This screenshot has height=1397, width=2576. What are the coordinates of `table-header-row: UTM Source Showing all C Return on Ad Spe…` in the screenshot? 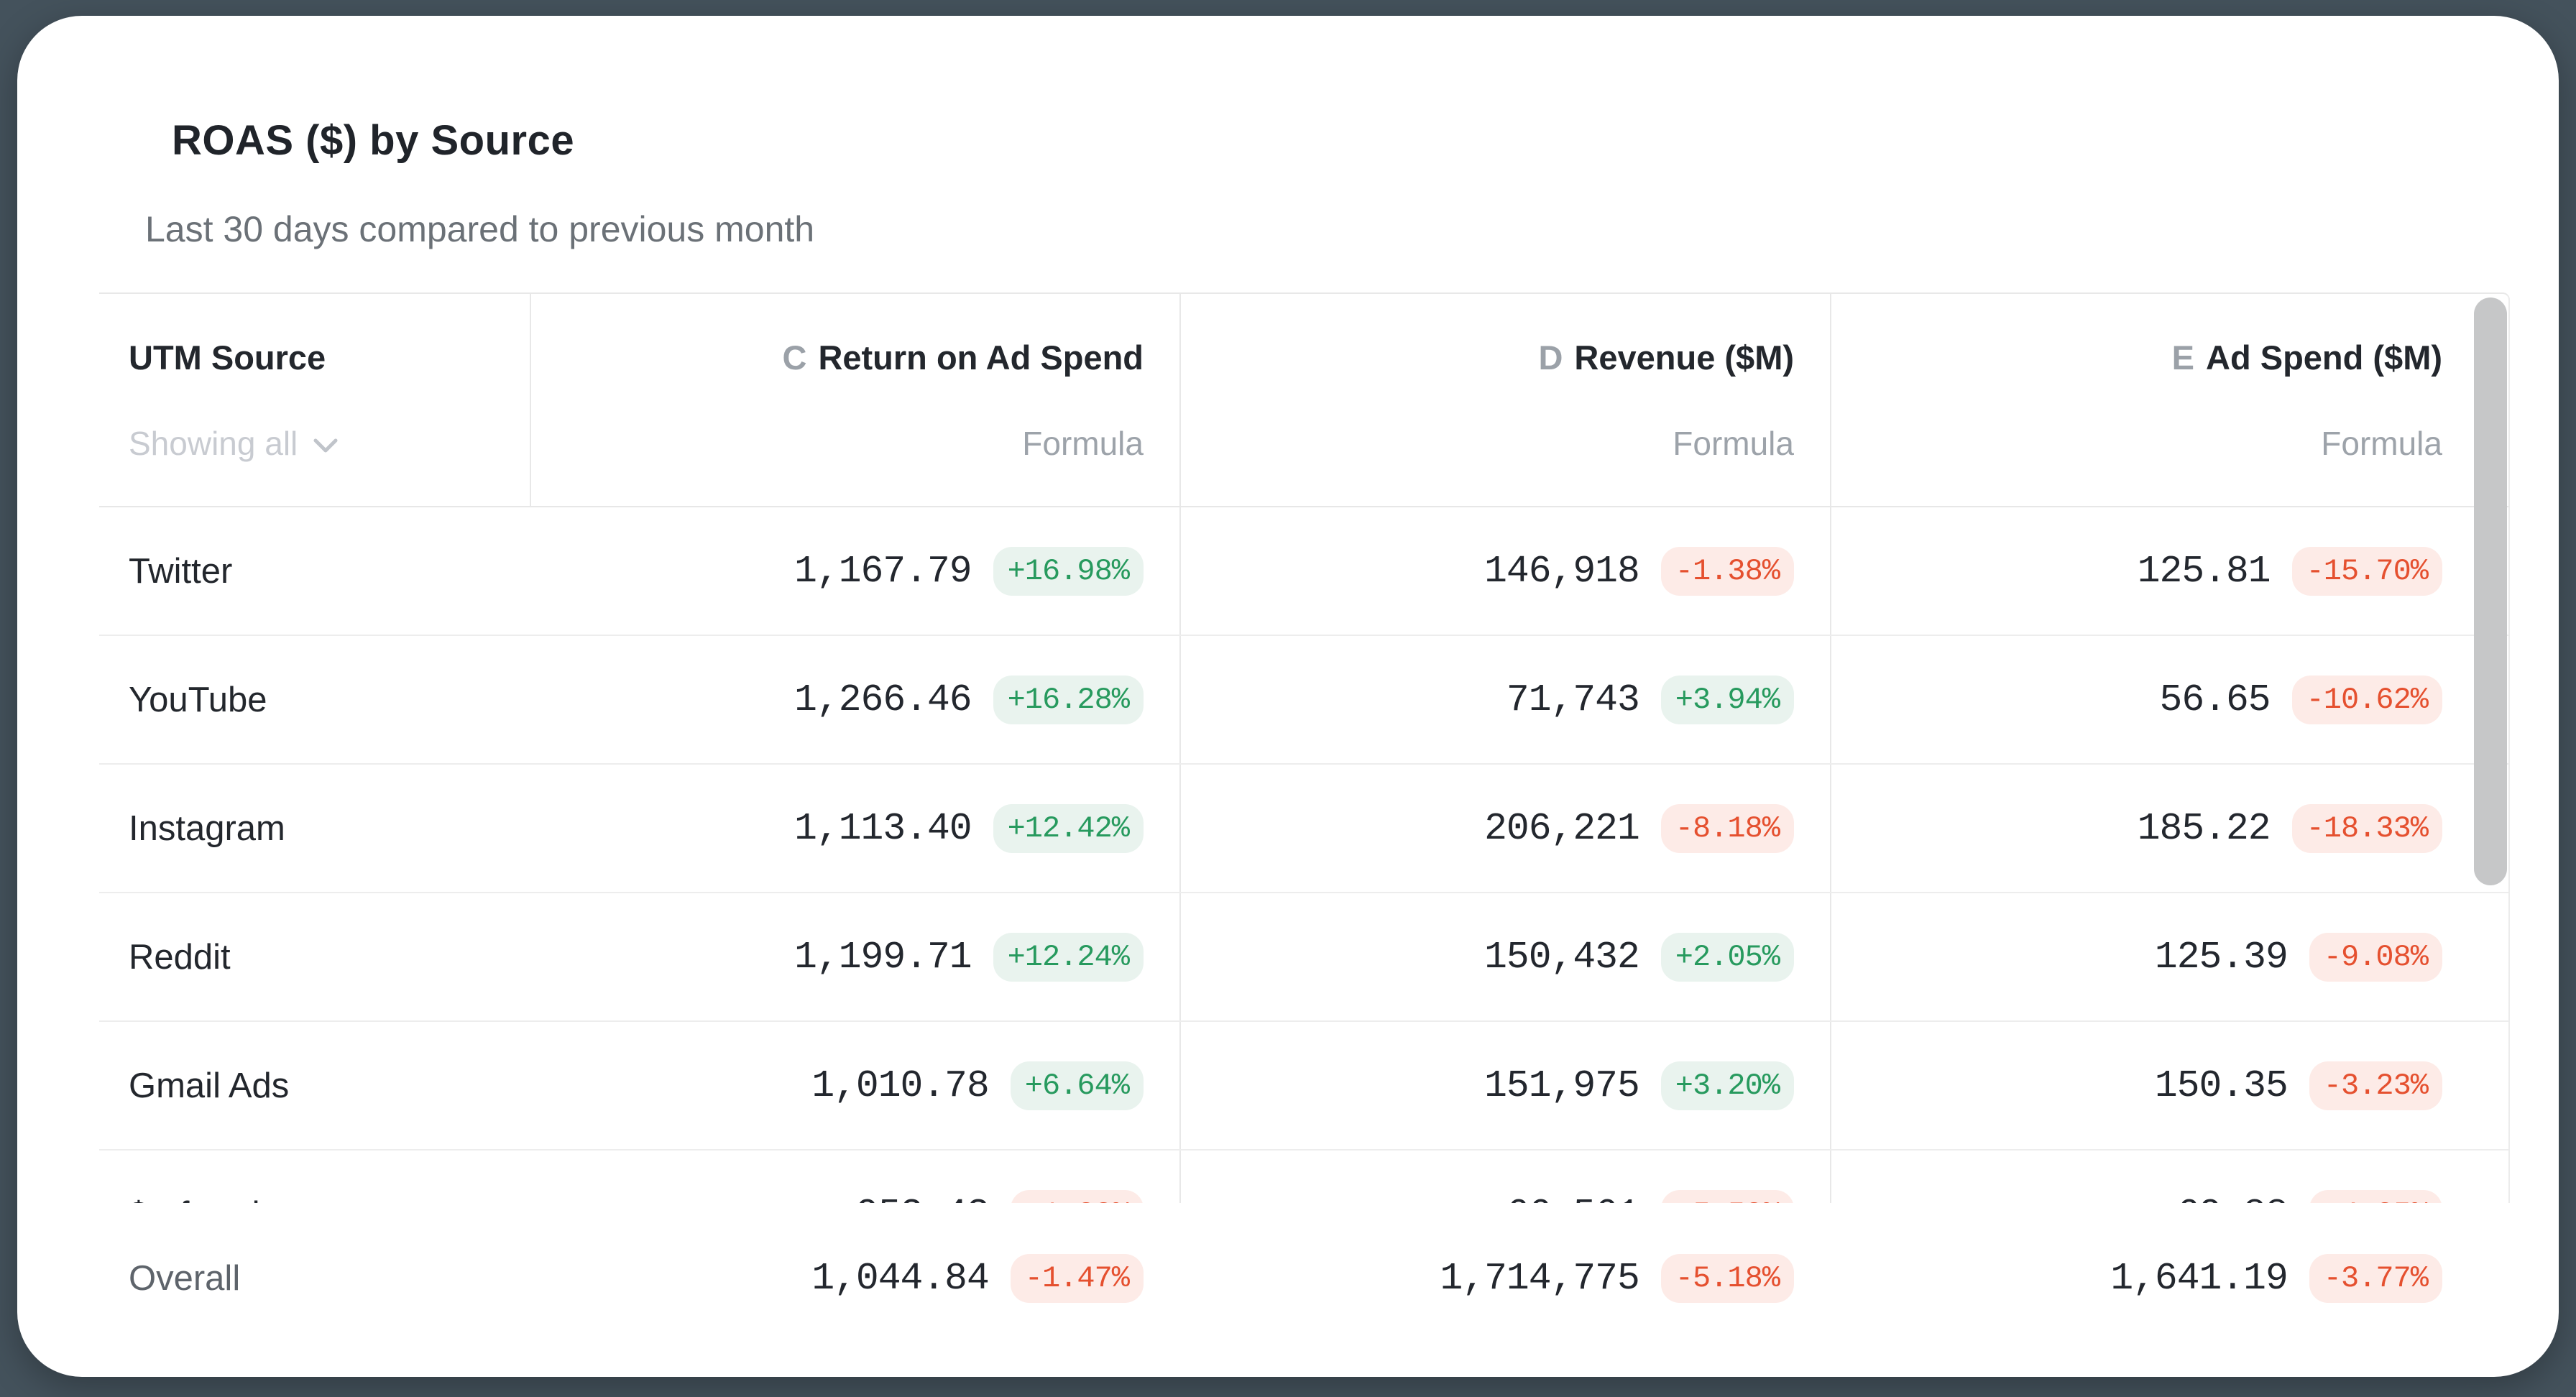 It's located at (1303, 401).